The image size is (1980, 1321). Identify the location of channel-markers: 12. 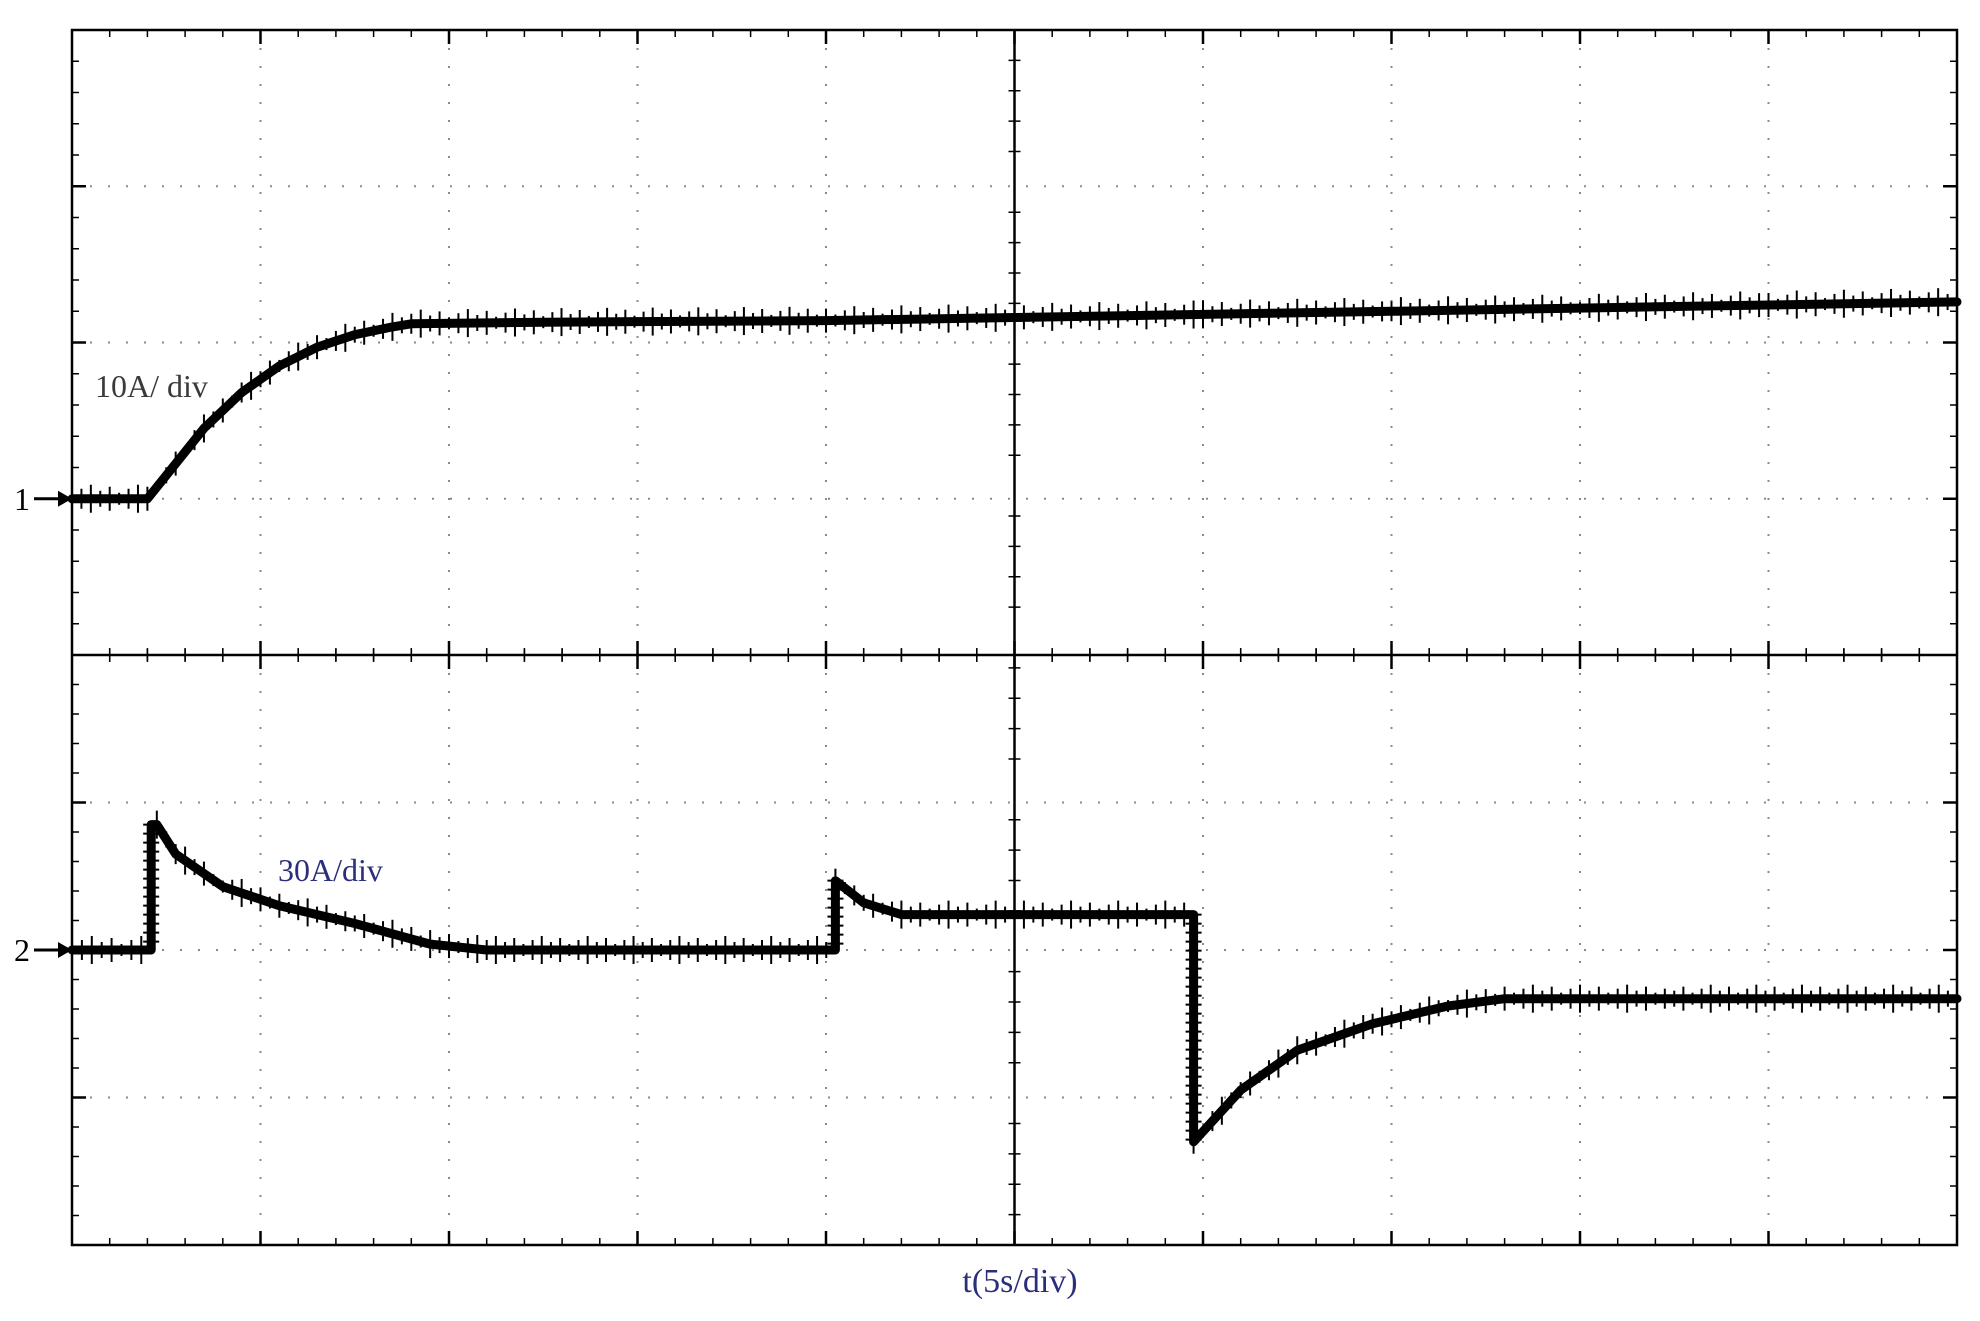
(43, 724).